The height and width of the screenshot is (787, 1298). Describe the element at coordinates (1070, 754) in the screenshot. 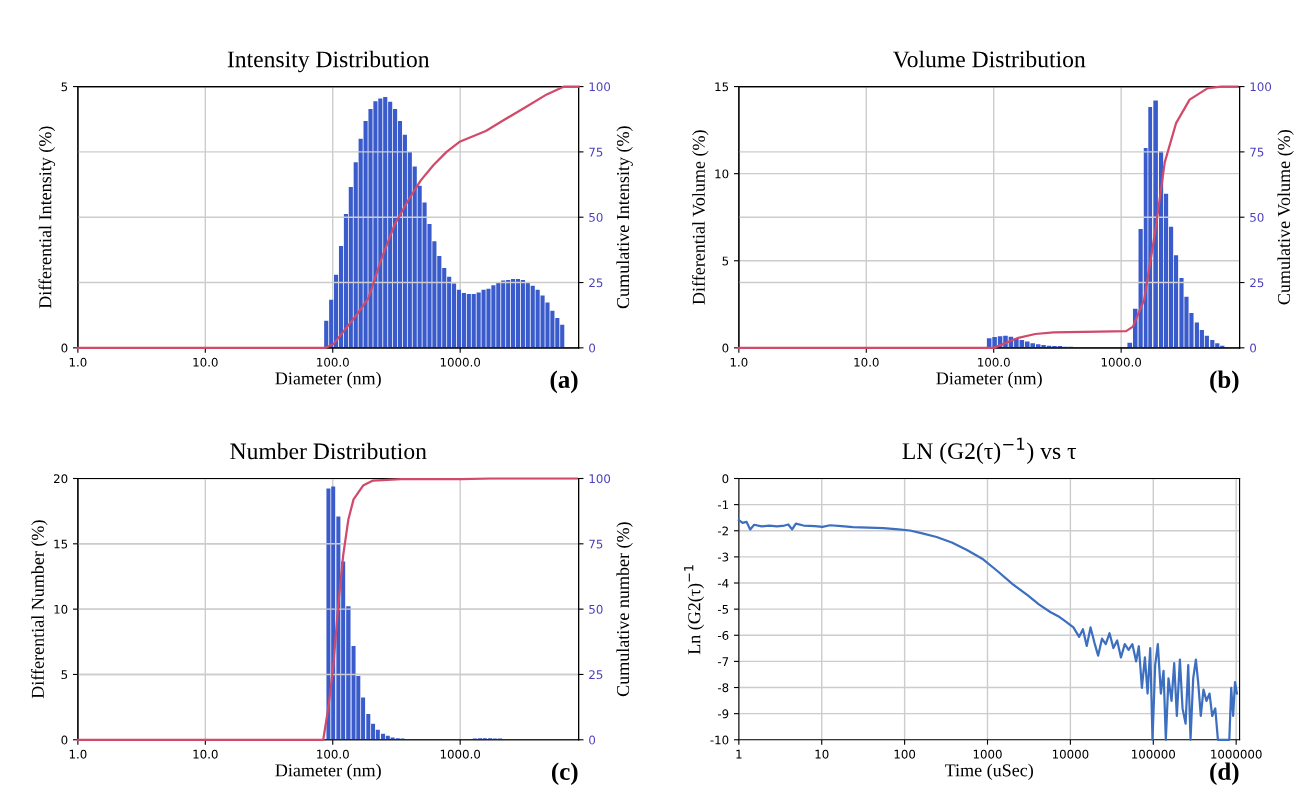

I see `x-tick-label: 10000` at that location.